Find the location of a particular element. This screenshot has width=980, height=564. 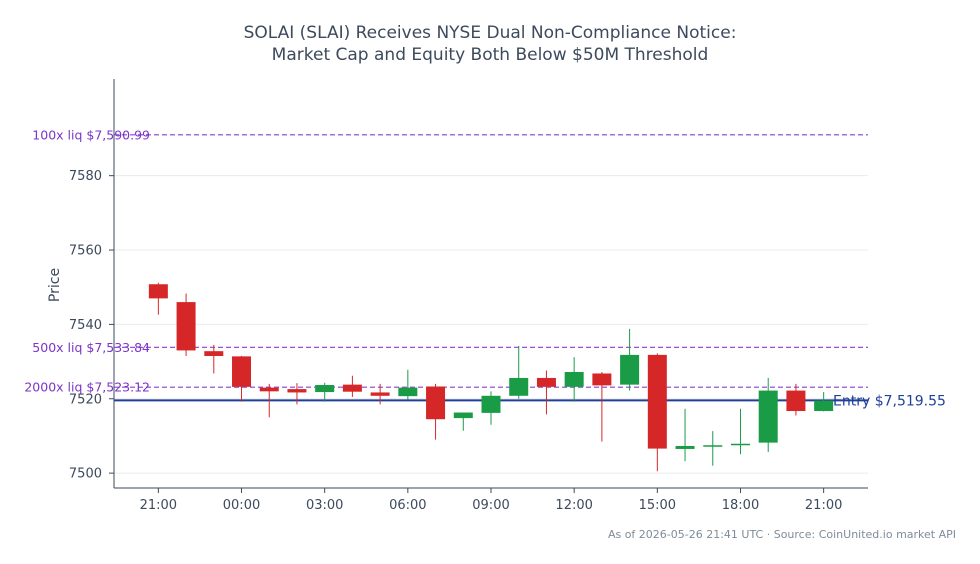

liquidation-label: 100x liq $7,590.99 is located at coordinates (91, 134).